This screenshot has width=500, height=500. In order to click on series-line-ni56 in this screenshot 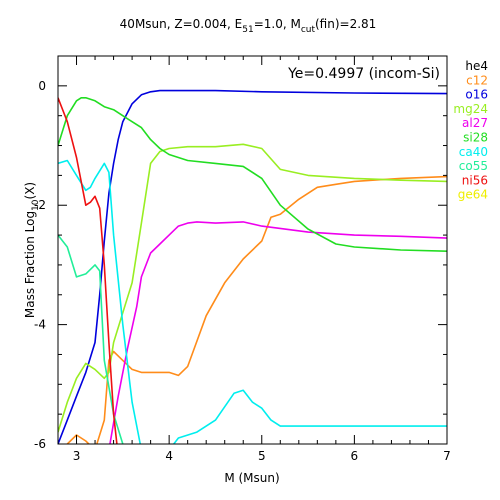, I will do `click(88, 270)`.